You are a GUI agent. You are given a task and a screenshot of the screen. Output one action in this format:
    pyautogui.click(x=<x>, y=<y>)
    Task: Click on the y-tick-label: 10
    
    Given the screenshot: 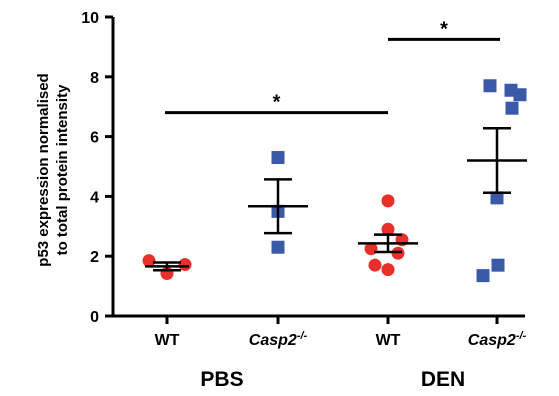 What is the action you would take?
    pyautogui.click(x=90, y=18)
    